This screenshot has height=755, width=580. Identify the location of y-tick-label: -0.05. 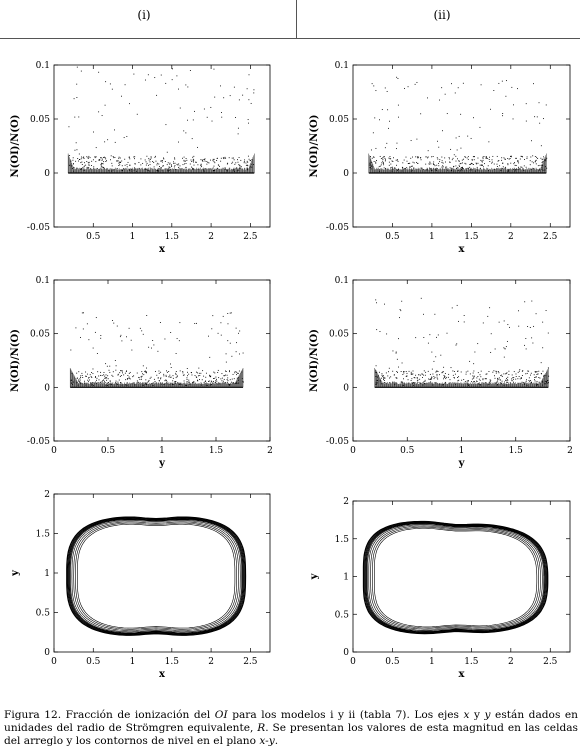
(337, 442).